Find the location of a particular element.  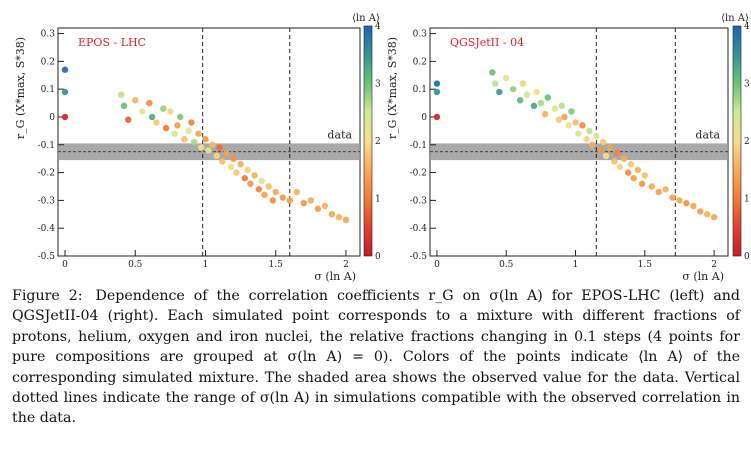

y-tick-label: -0.5 is located at coordinates (419, 257).